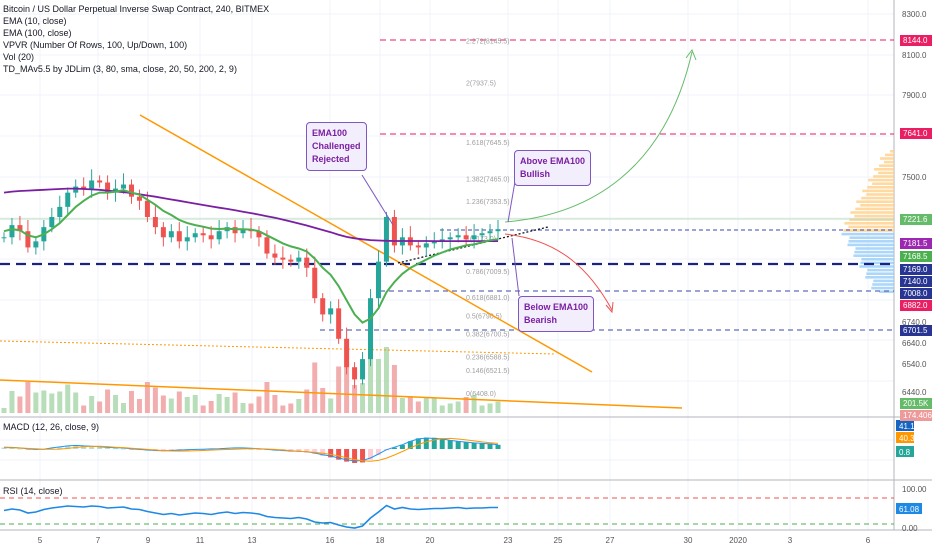 The image size is (932, 550). Describe the element at coordinates (790, 540) in the screenshot. I see `time-tick-label: 3` at that location.